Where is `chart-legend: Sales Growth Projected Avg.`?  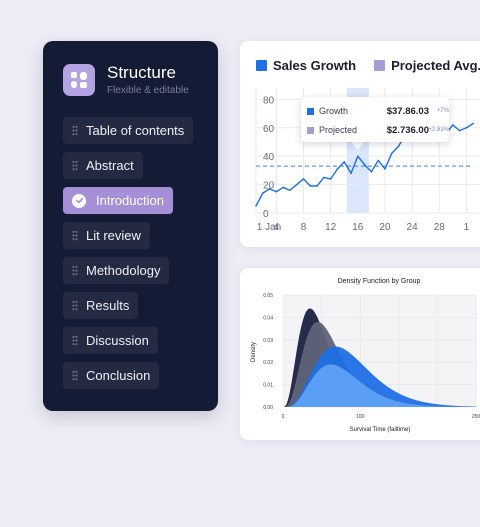
chart-legend: Sales Growth Projected Avg. is located at coordinates (368, 65).